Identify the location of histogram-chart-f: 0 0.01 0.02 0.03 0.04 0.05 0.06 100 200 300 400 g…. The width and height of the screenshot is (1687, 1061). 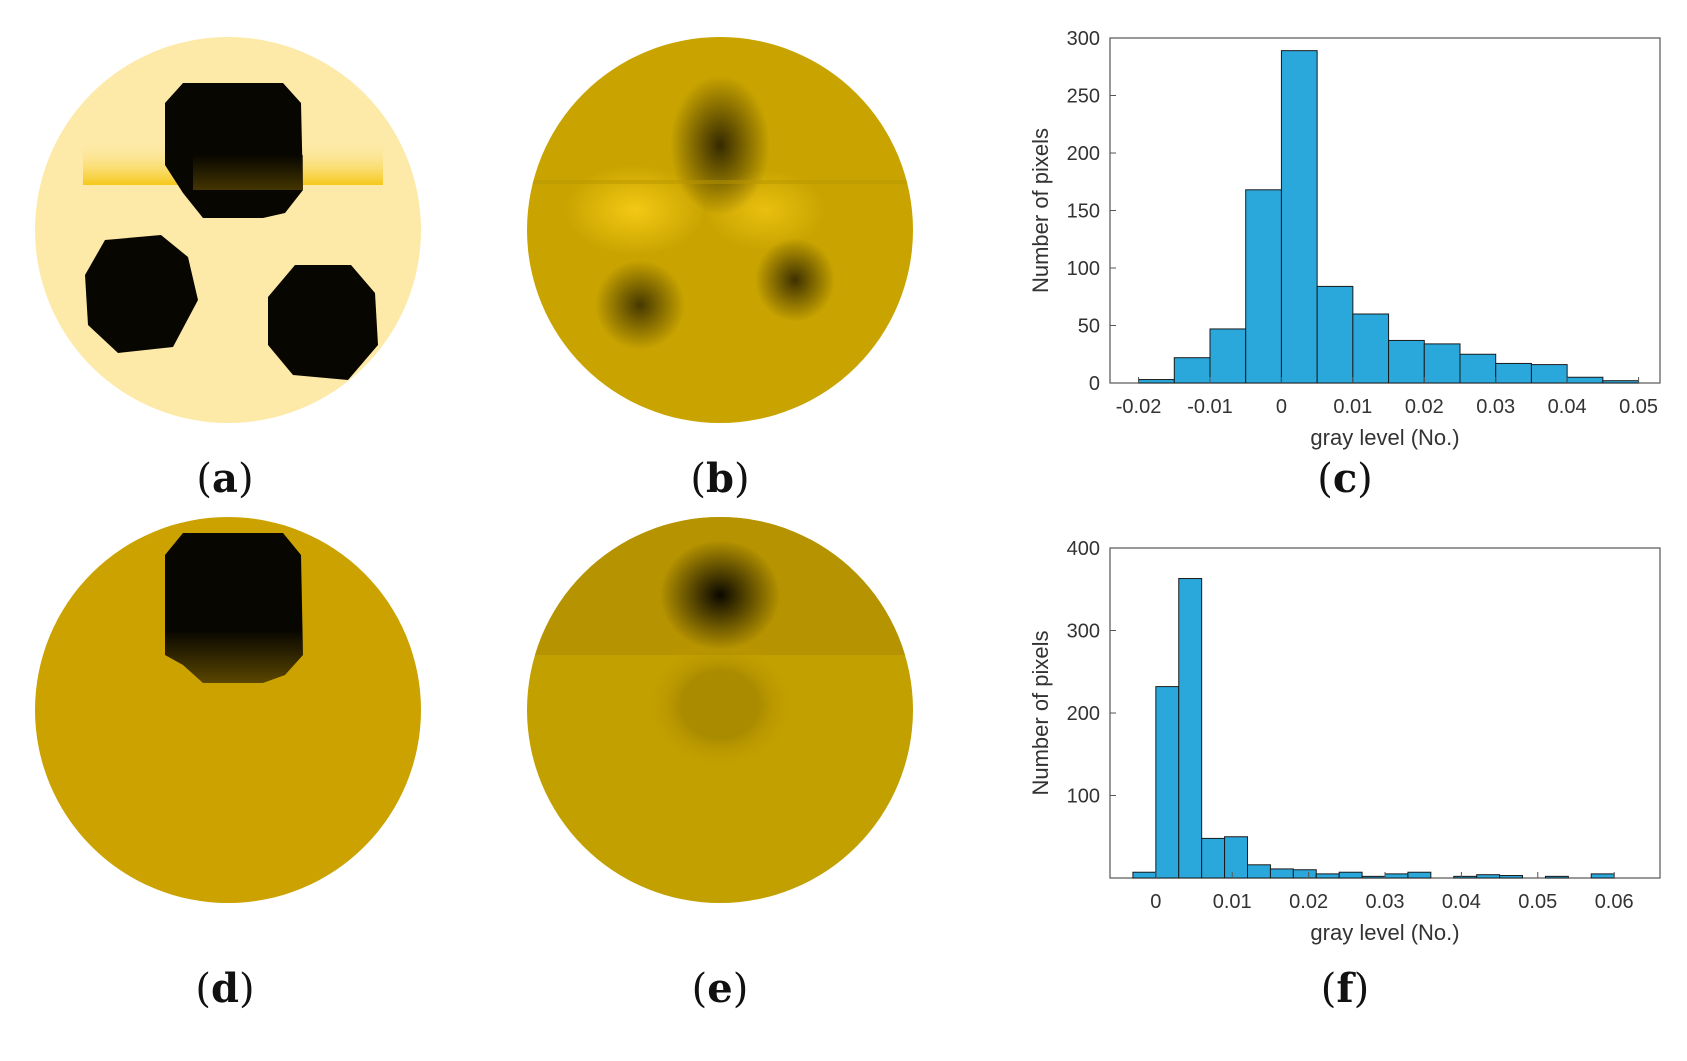
(1344, 741).